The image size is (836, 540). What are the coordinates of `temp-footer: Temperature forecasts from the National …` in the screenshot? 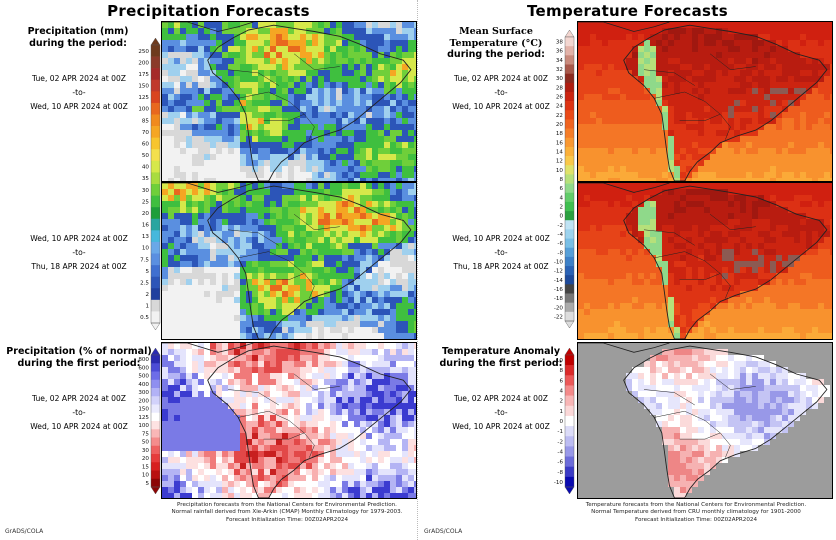 It's located at (696, 513).